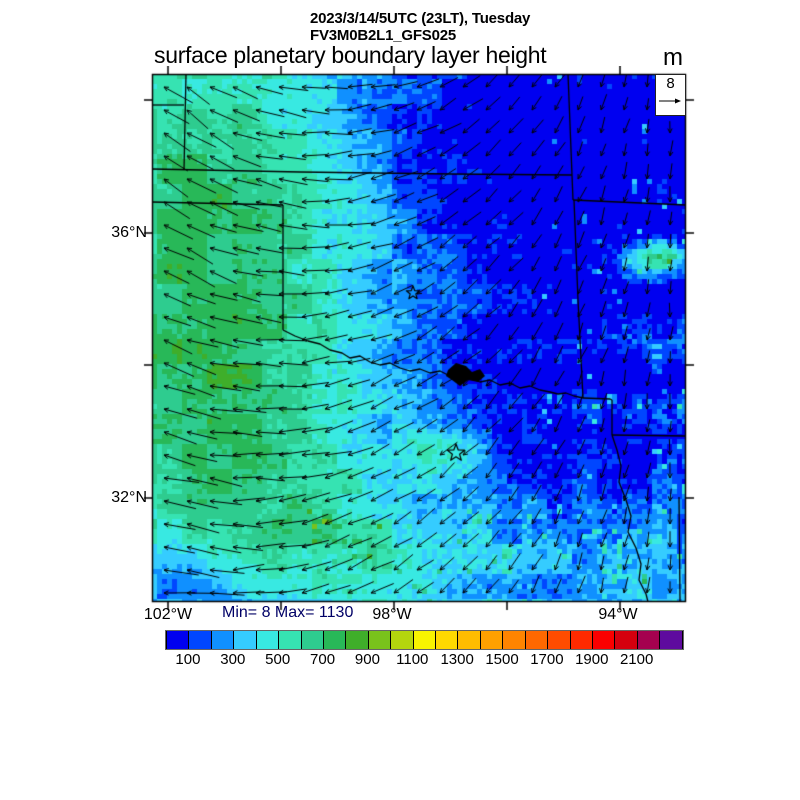 The height and width of the screenshot is (800, 800). Describe the element at coordinates (168, 614) in the screenshot. I see `lon-tick-label: 102°W` at that location.